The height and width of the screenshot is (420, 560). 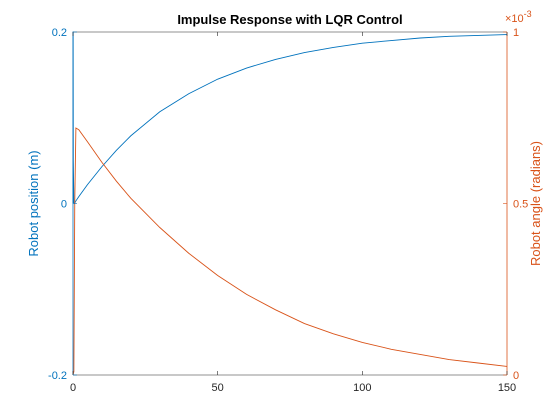 What do you see at coordinates (33, 203) in the screenshot?
I see `left-axis-label: Robot position (m)` at bounding box center [33, 203].